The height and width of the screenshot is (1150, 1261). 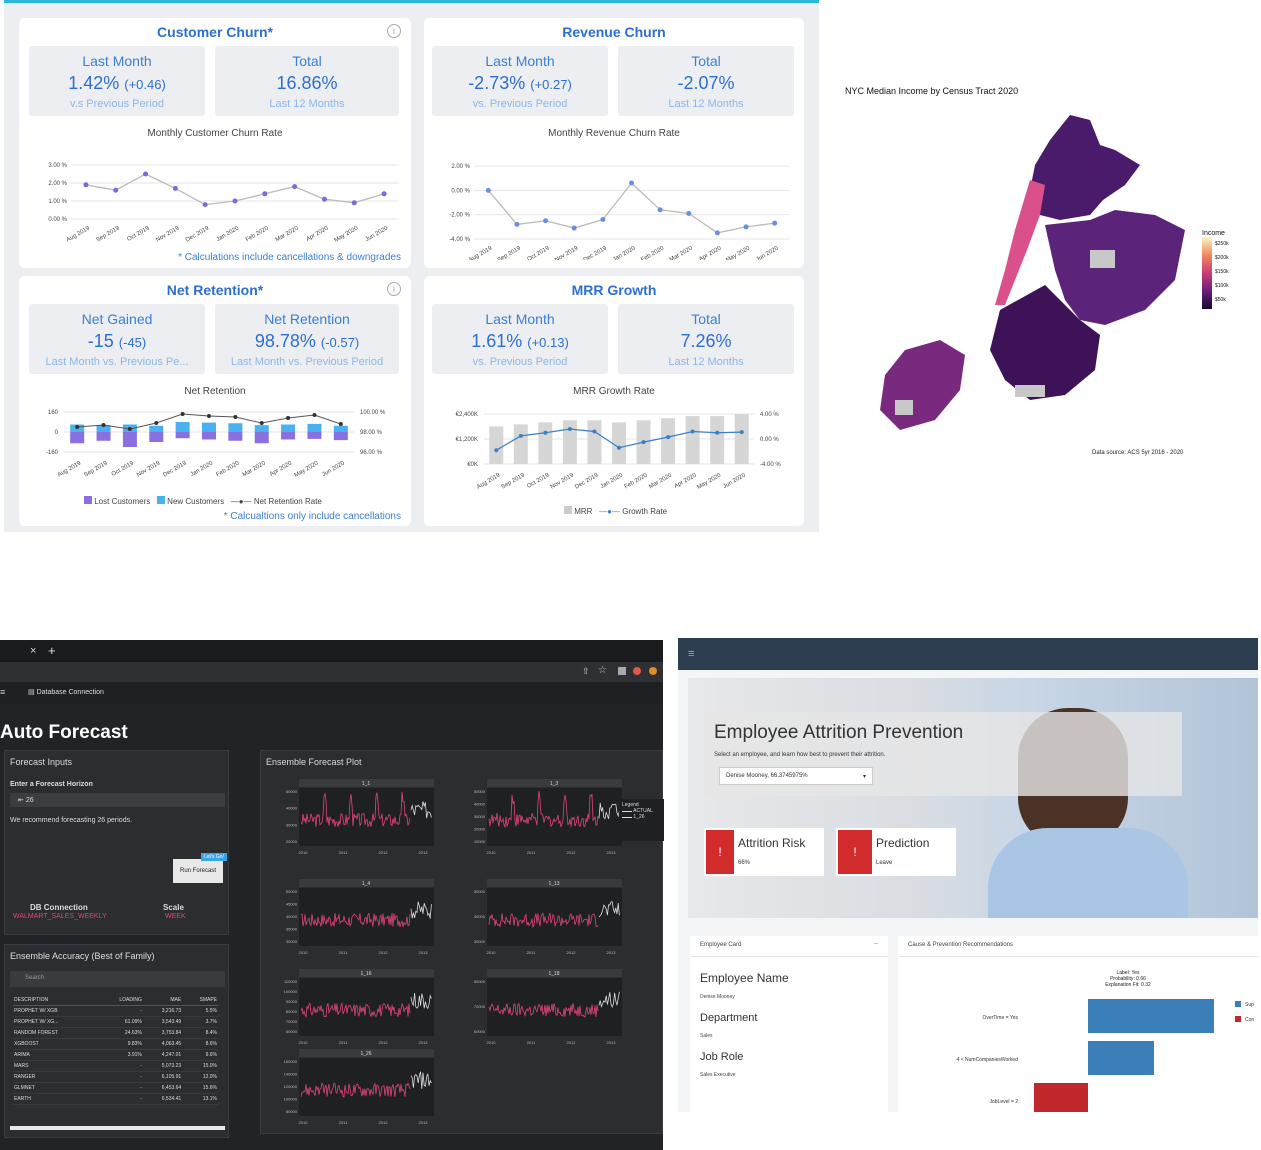 I want to click on x-tick-label: Dec 2019, so click(x=198, y=234).